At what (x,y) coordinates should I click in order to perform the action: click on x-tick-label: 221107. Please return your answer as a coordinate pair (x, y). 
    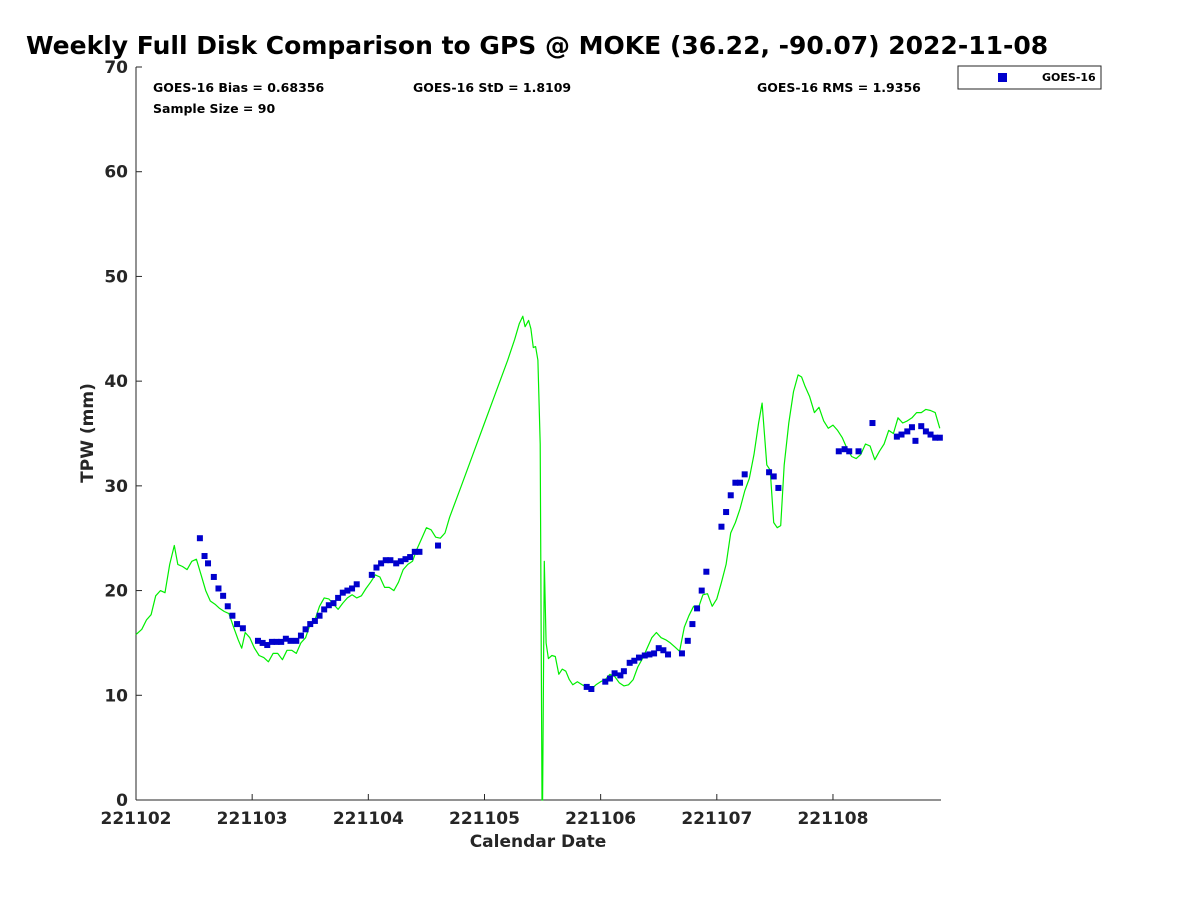
    Looking at the image, I should click on (716, 819).